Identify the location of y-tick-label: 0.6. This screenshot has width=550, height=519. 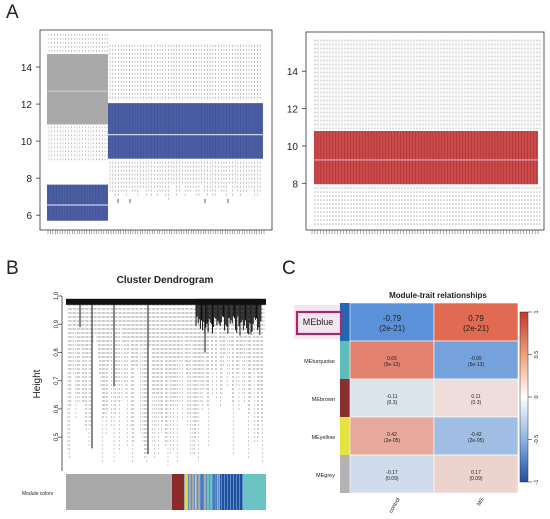
(57, 408).